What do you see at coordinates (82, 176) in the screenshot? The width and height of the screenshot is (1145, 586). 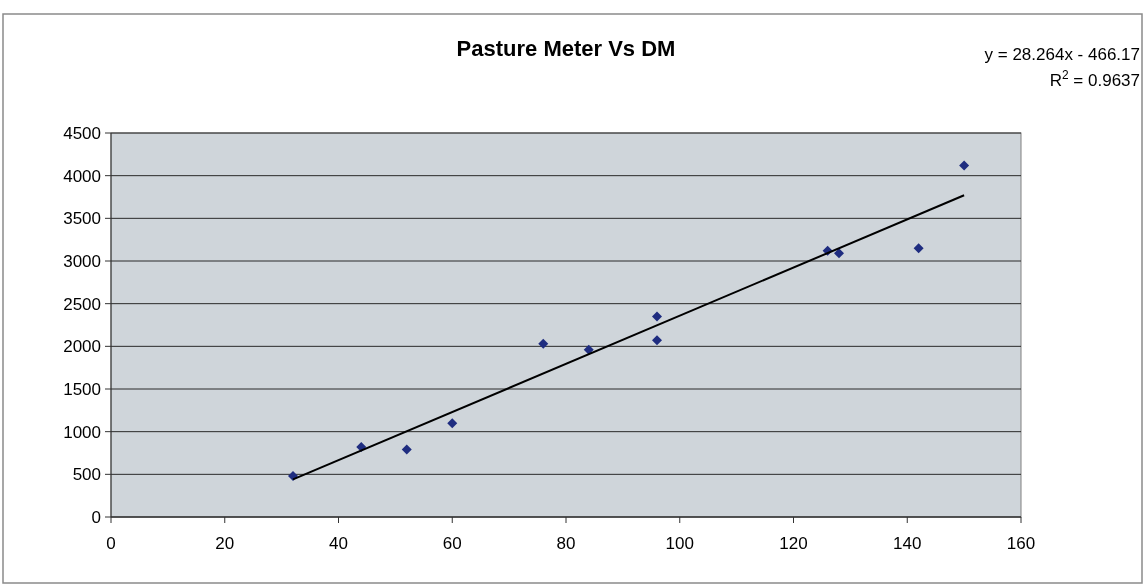 I see `y-tick-label: 4000` at bounding box center [82, 176].